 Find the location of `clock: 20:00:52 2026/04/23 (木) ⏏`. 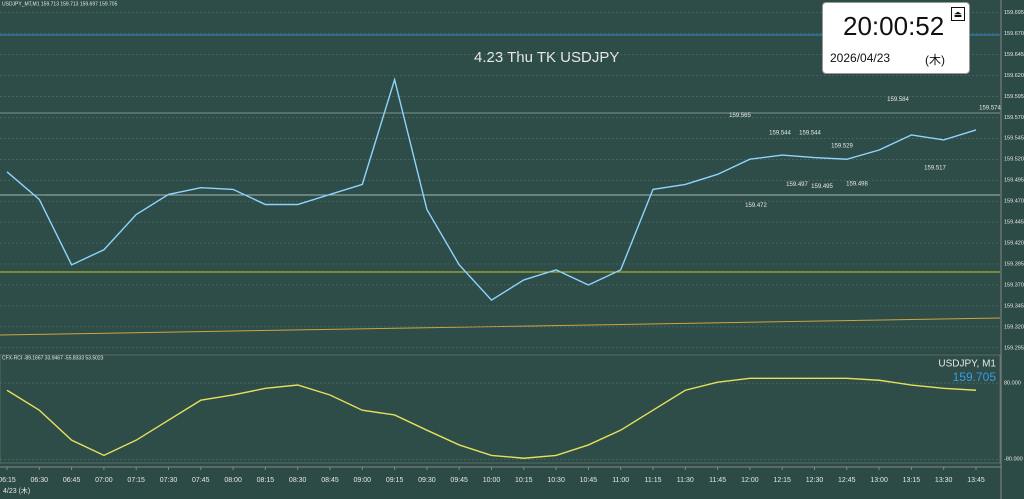

clock: 20:00:52 2026/04/23 (木) ⏏ is located at coordinates (896, 38).